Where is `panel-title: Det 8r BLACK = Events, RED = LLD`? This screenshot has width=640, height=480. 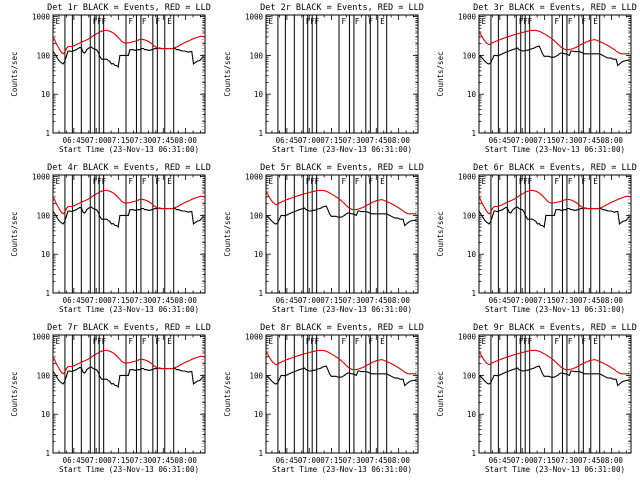 panel-title: Det 8r BLACK = Events, RED = LLD is located at coordinates (342, 328).